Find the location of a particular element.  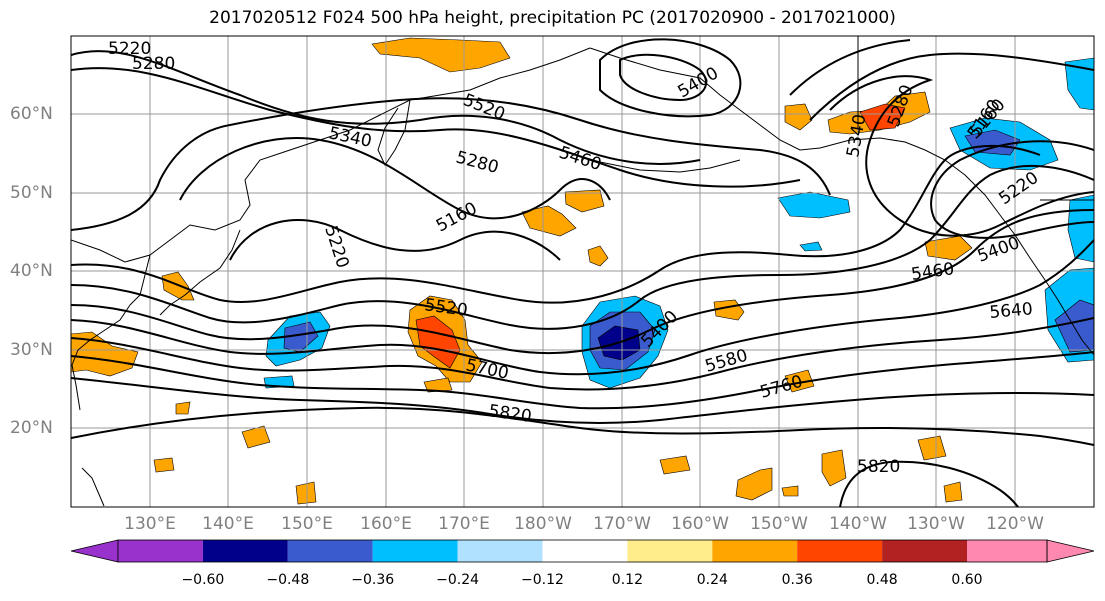

contour-label: 5280 is located at coordinates (153, 64).